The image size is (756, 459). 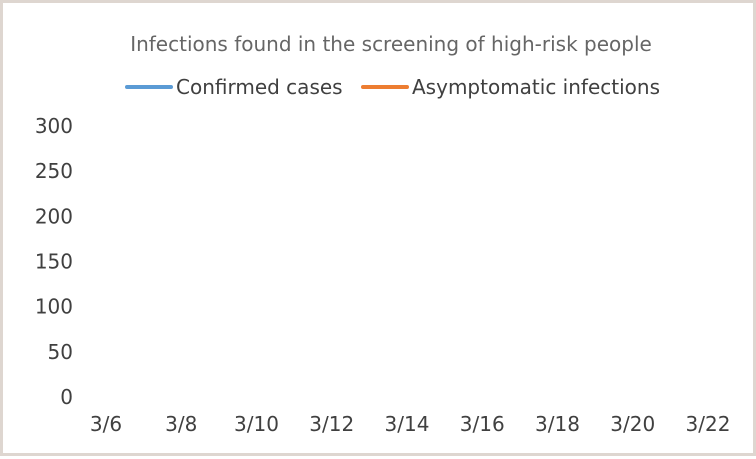 I want to click on x-tick-label: 3/10, so click(x=256, y=424).